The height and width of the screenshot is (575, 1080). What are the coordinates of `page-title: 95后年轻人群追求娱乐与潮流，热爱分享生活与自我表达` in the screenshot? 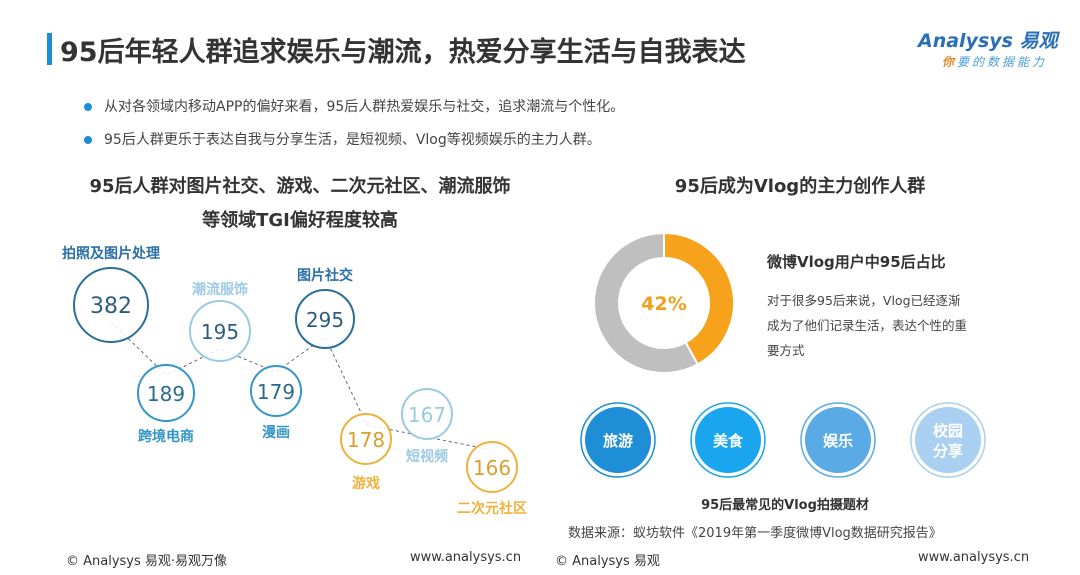 It's located at (403, 52).